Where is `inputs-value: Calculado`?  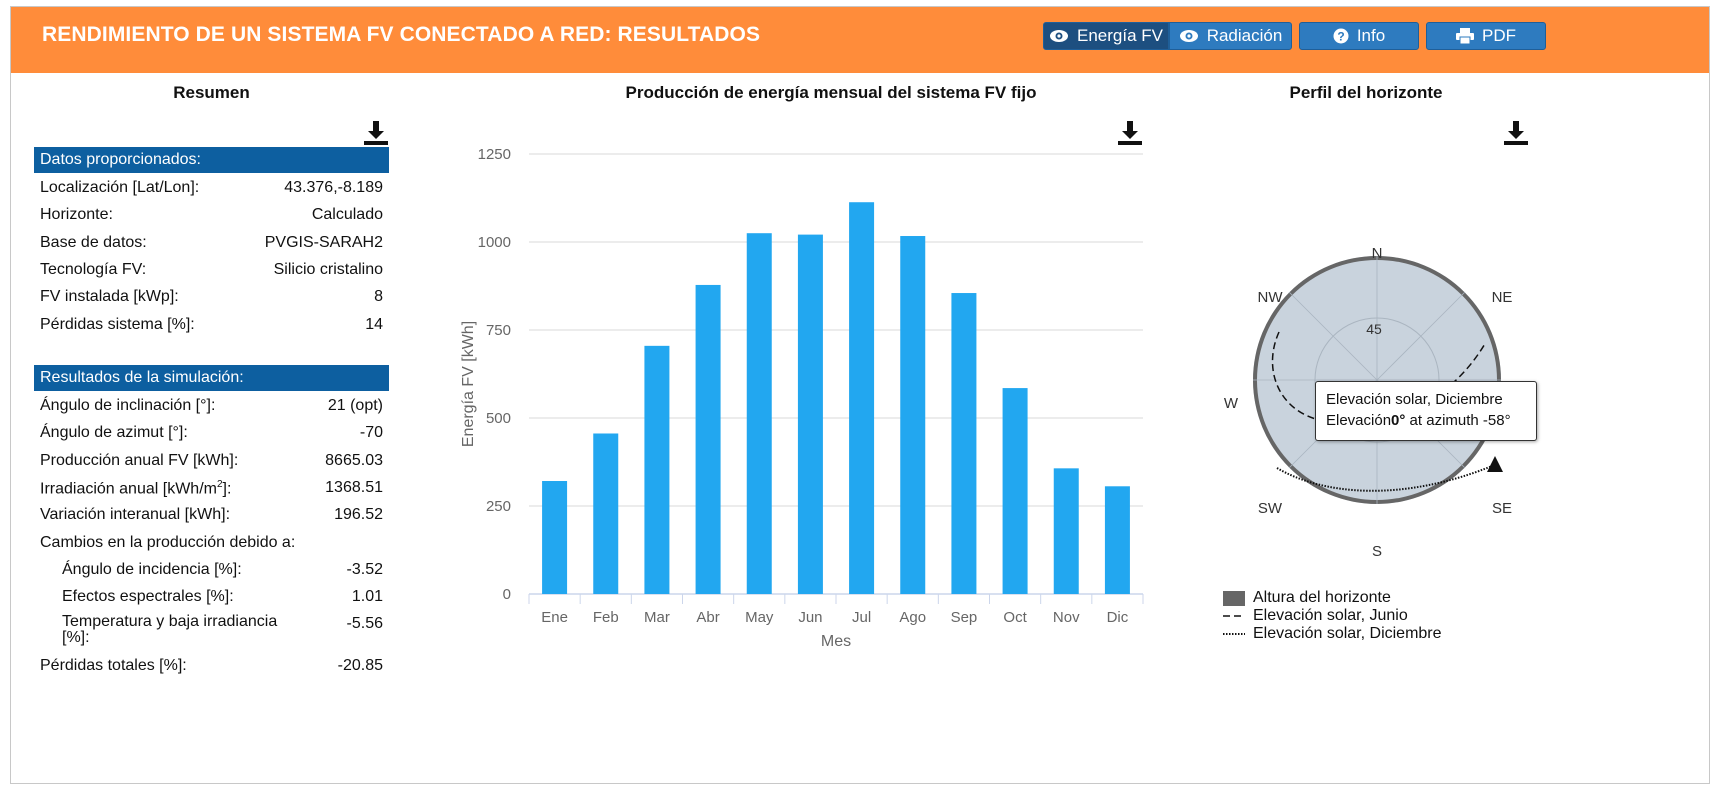
inputs-value: Calculado is located at coordinates (347, 215).